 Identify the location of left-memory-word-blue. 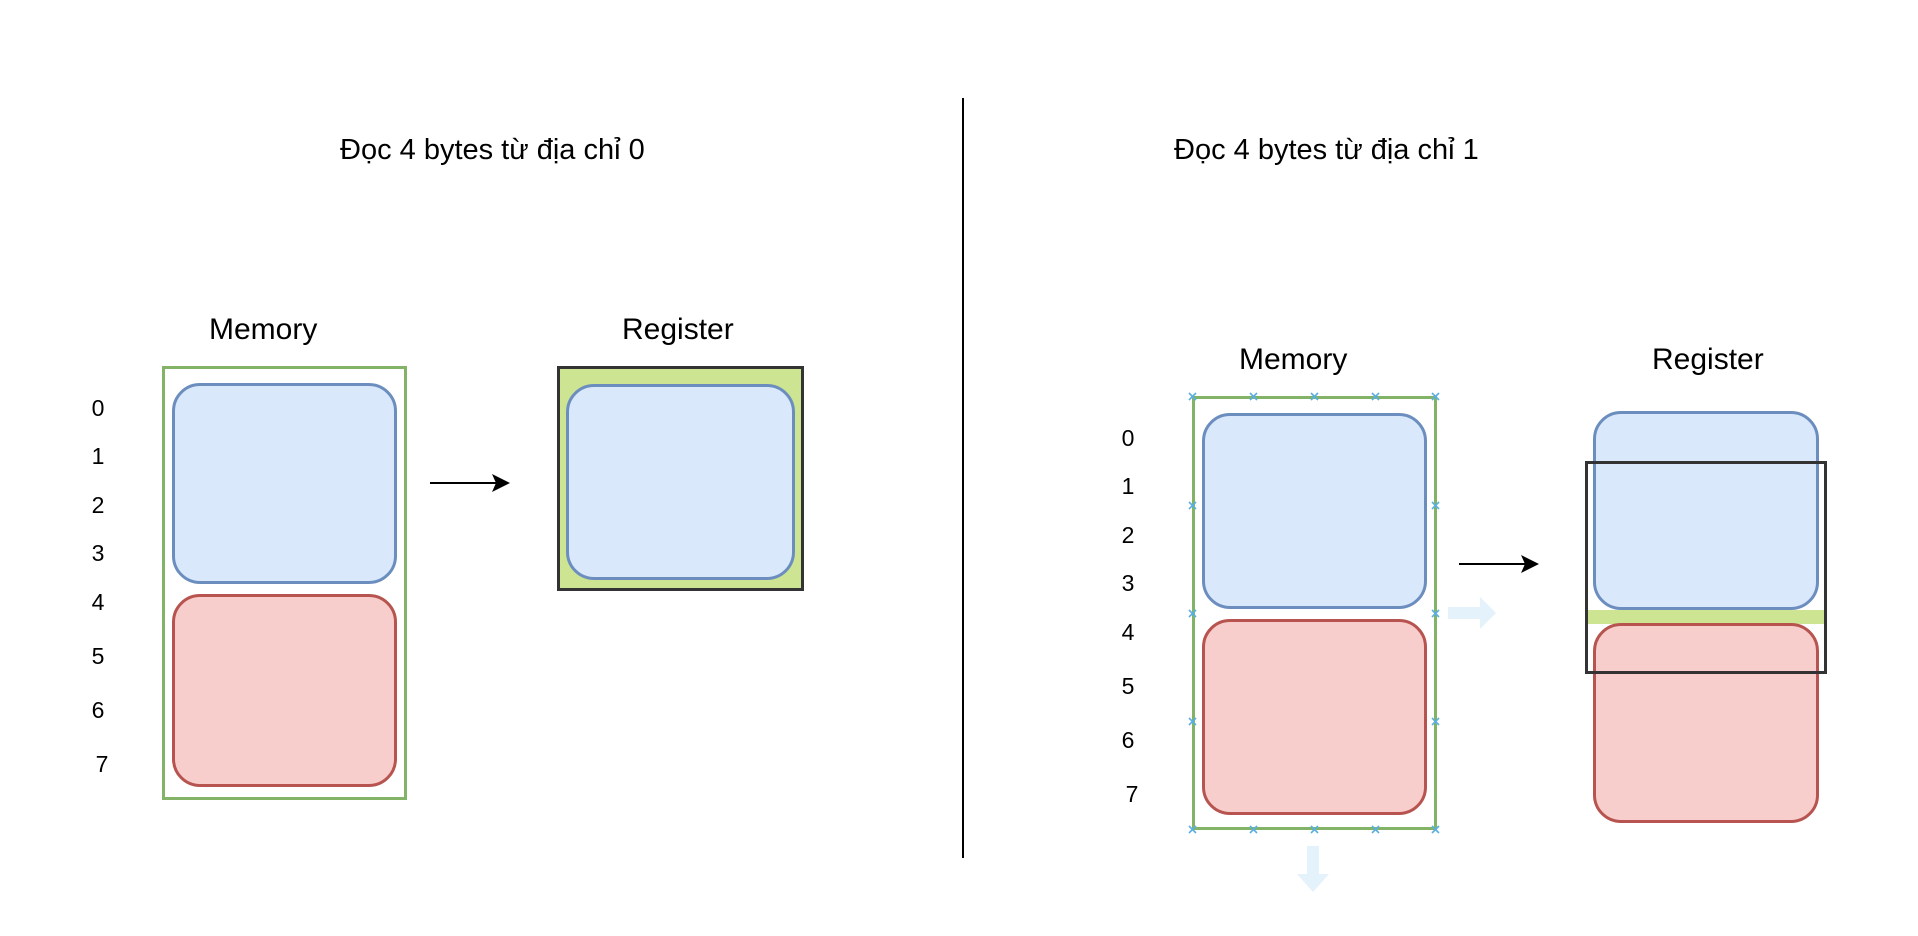
(284, 483).